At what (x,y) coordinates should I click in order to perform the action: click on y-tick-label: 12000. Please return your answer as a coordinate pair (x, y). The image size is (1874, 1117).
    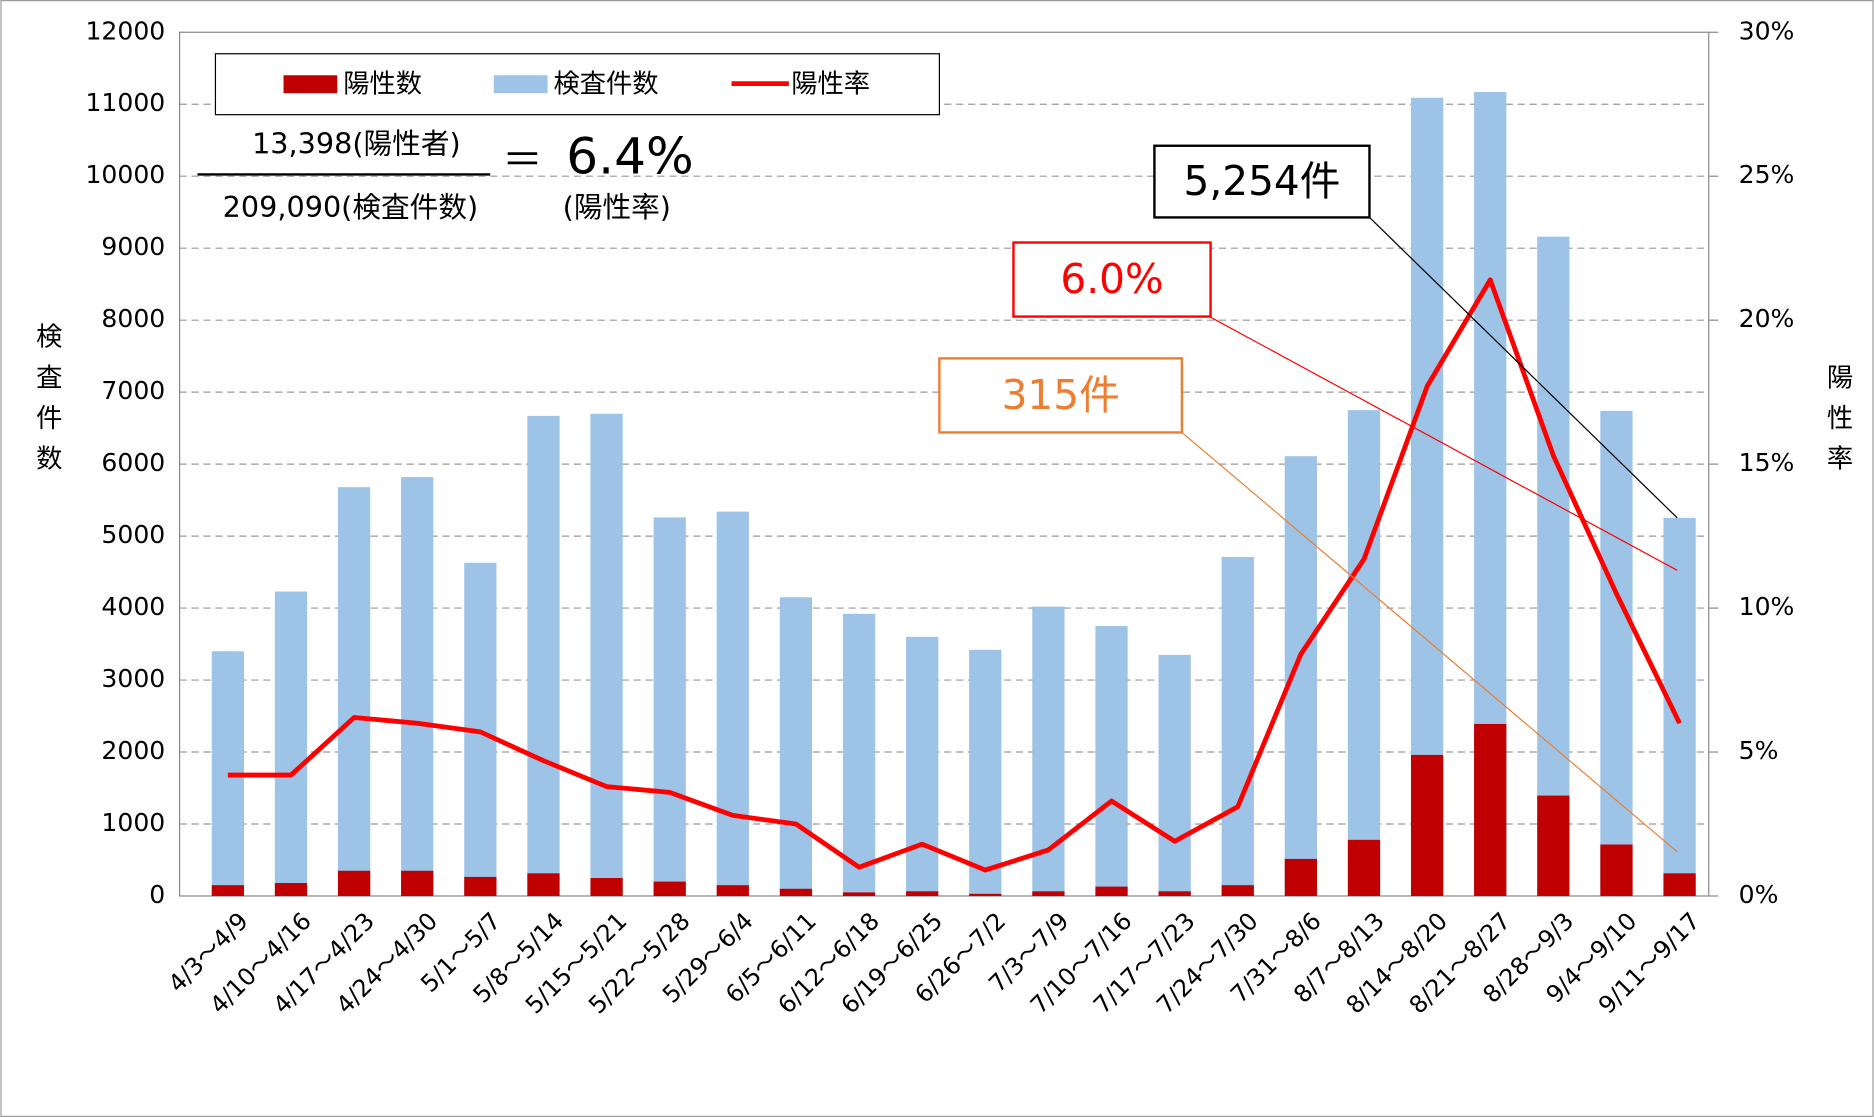
    Looking at the image, I should click on (125, 30).